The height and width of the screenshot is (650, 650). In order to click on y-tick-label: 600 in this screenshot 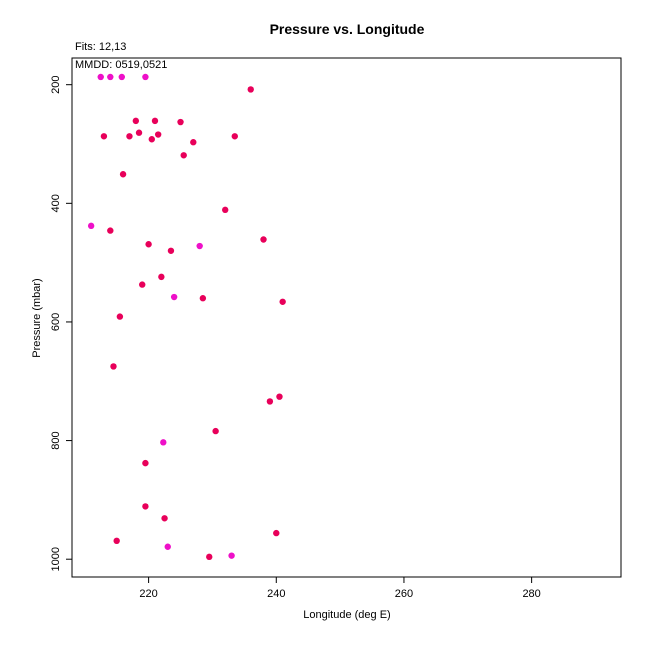, I will do `click(56, 322)`.